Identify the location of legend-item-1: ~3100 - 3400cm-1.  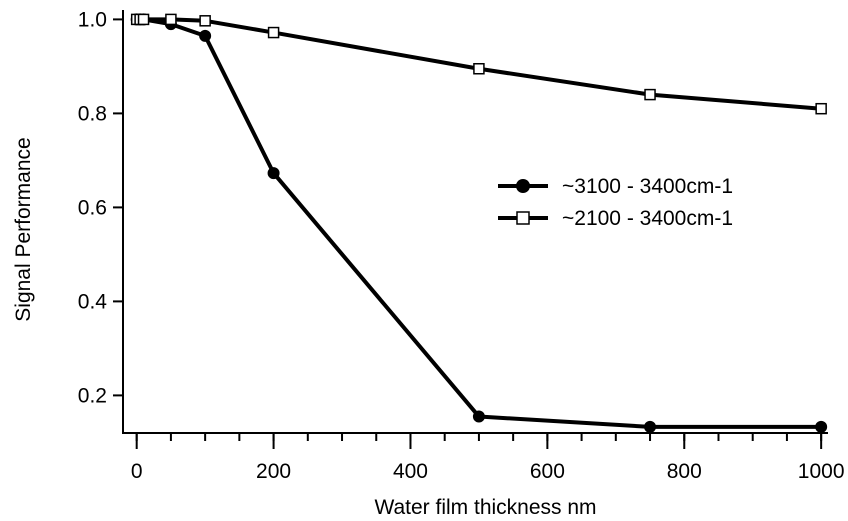
(615, 186).